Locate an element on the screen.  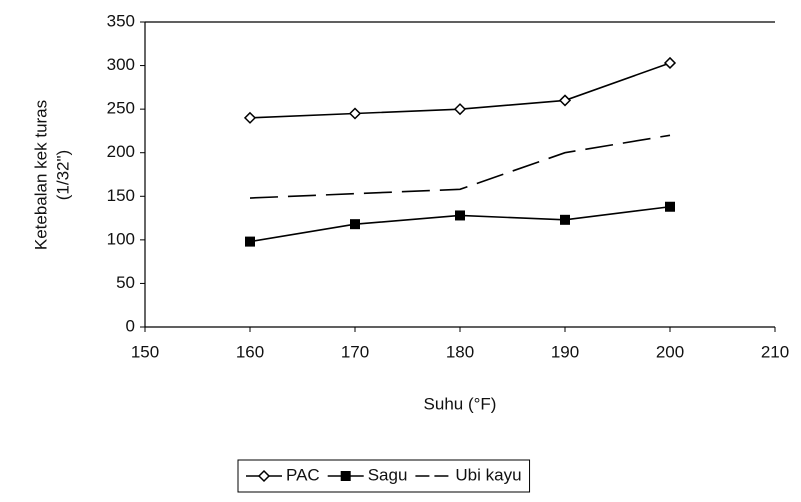
y-tick-label: 100 is located at coordinates (121, 238).